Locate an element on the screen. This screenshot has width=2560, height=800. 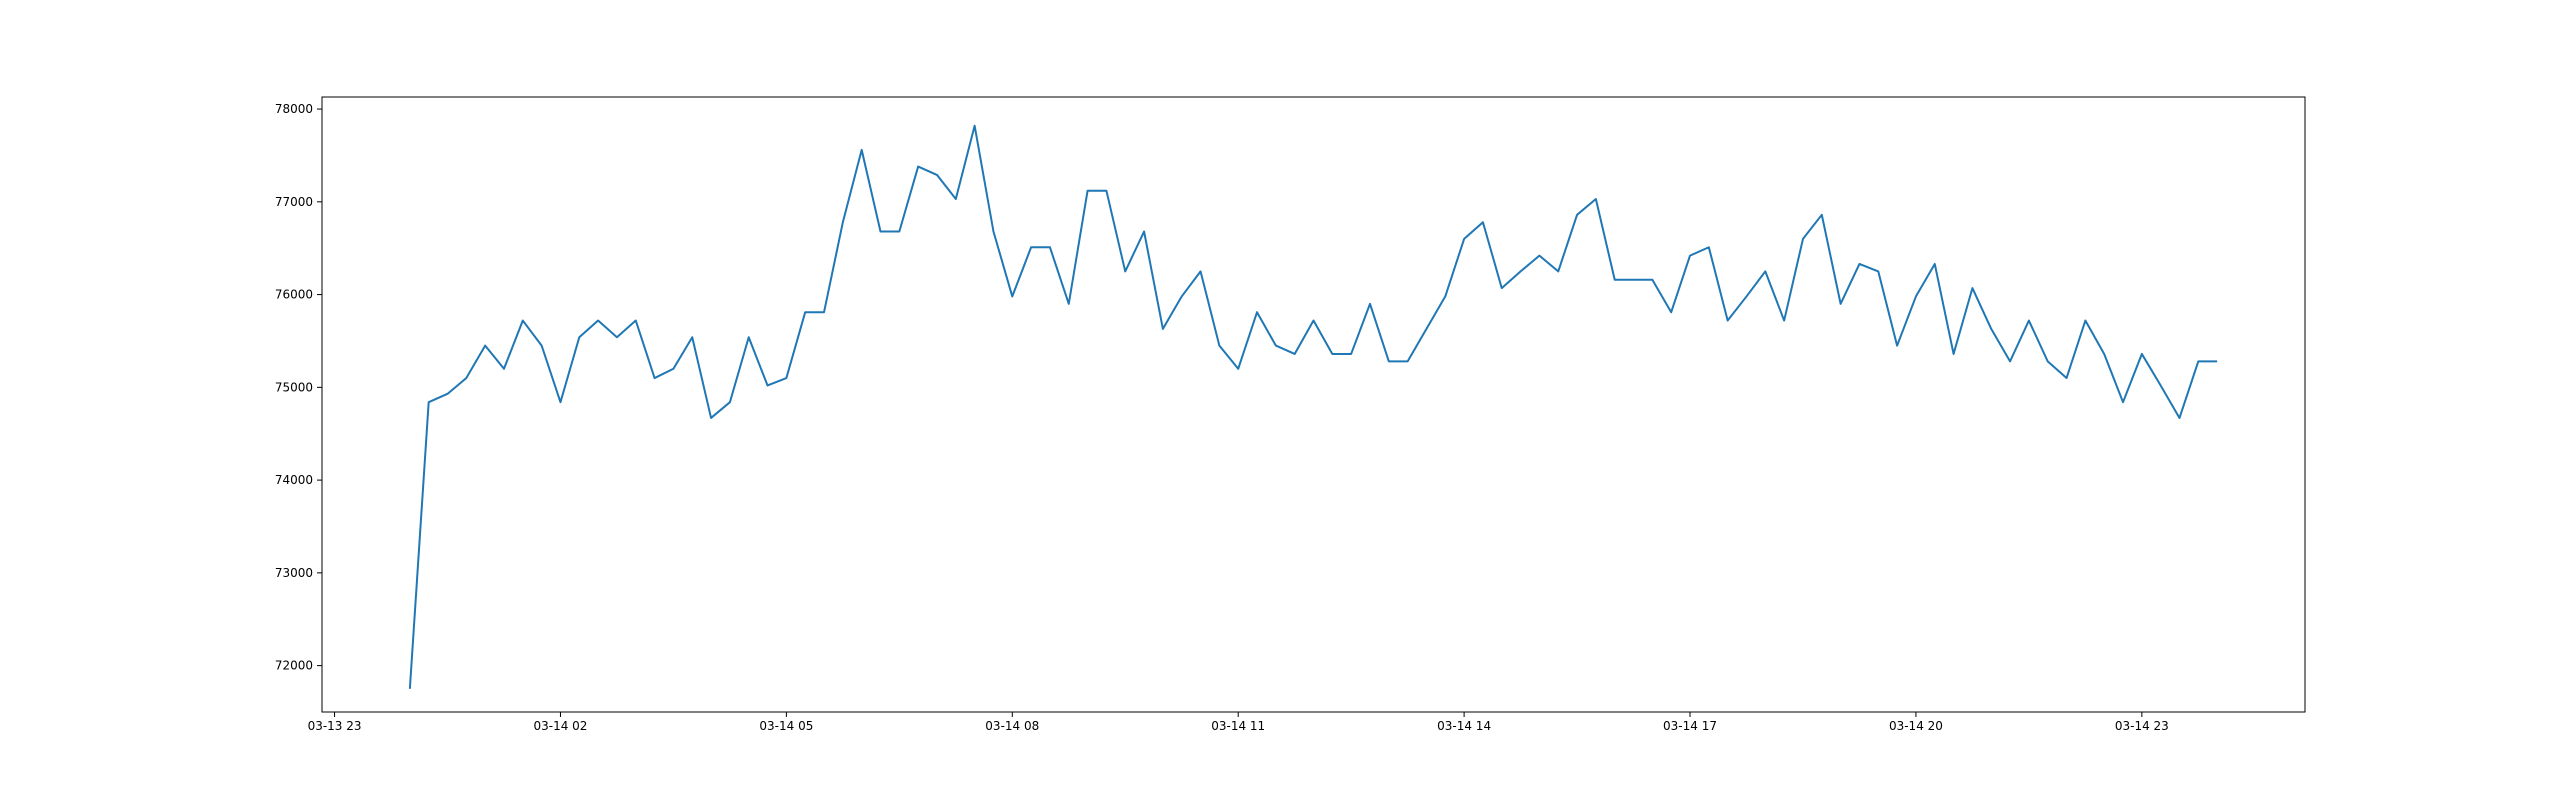
x-tick-label: 03-14 05 is located at coordinates (786, 726).